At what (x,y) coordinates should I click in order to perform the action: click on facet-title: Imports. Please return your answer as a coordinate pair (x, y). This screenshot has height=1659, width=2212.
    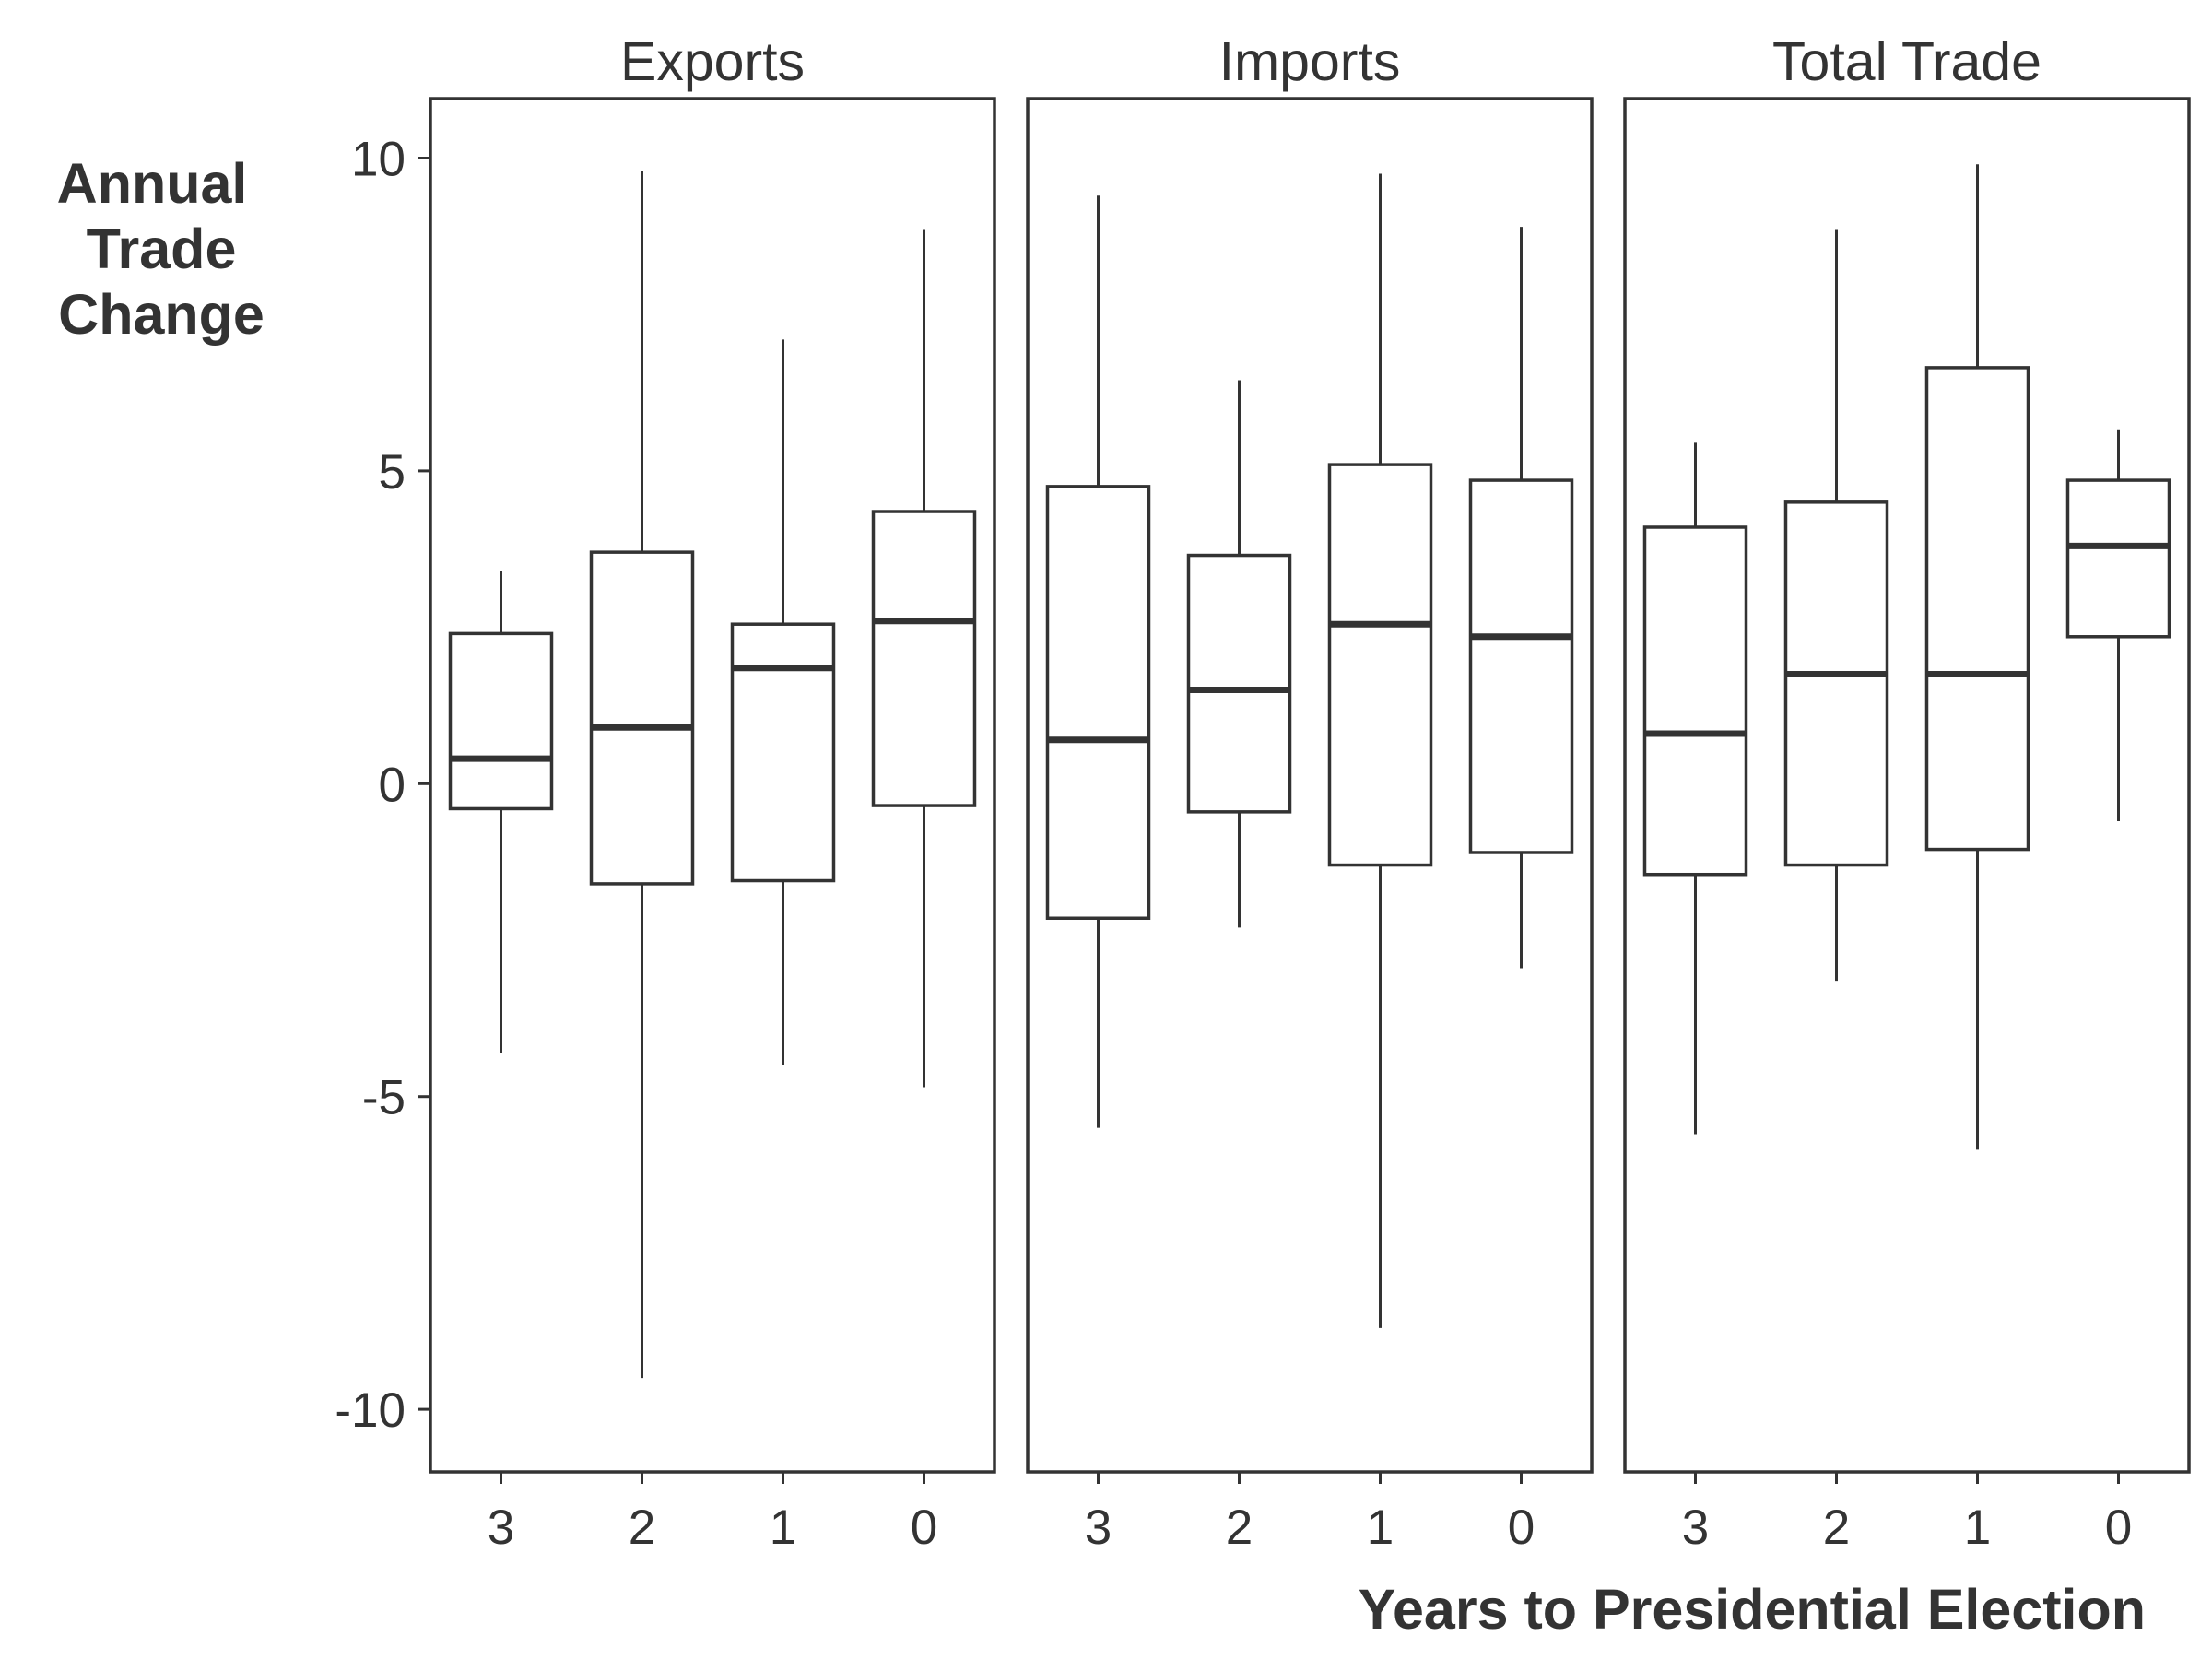
    Looking at the image, I should click on (1310, 61).